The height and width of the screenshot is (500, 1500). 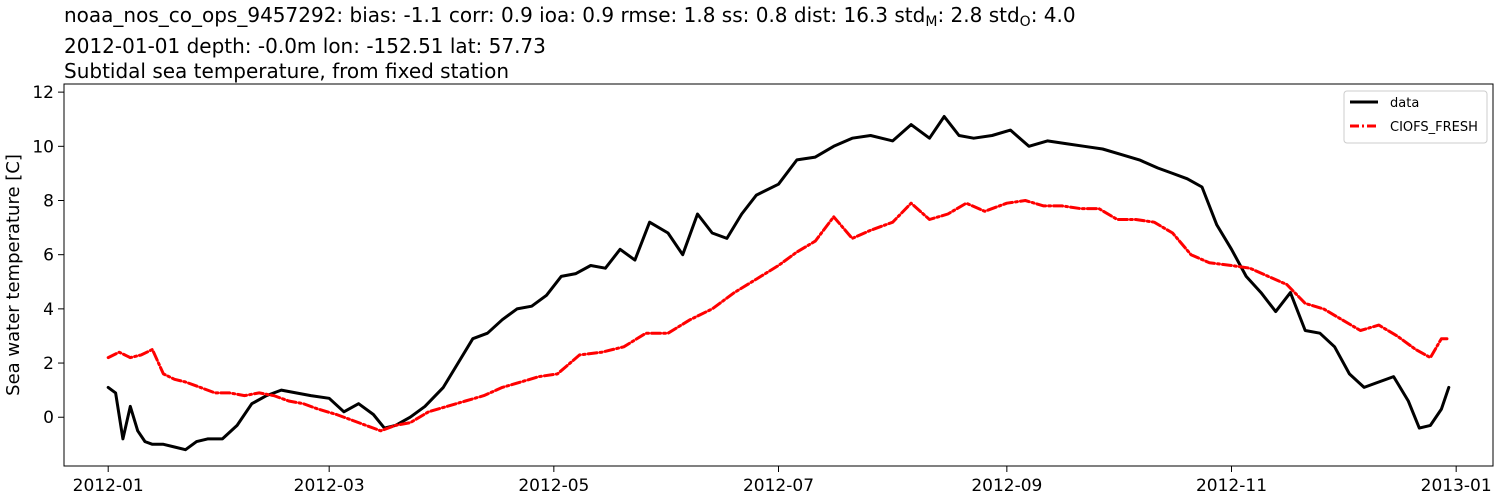 I want to click on title-line1-mid: : 2.8 std, so click(x=978, y=15).